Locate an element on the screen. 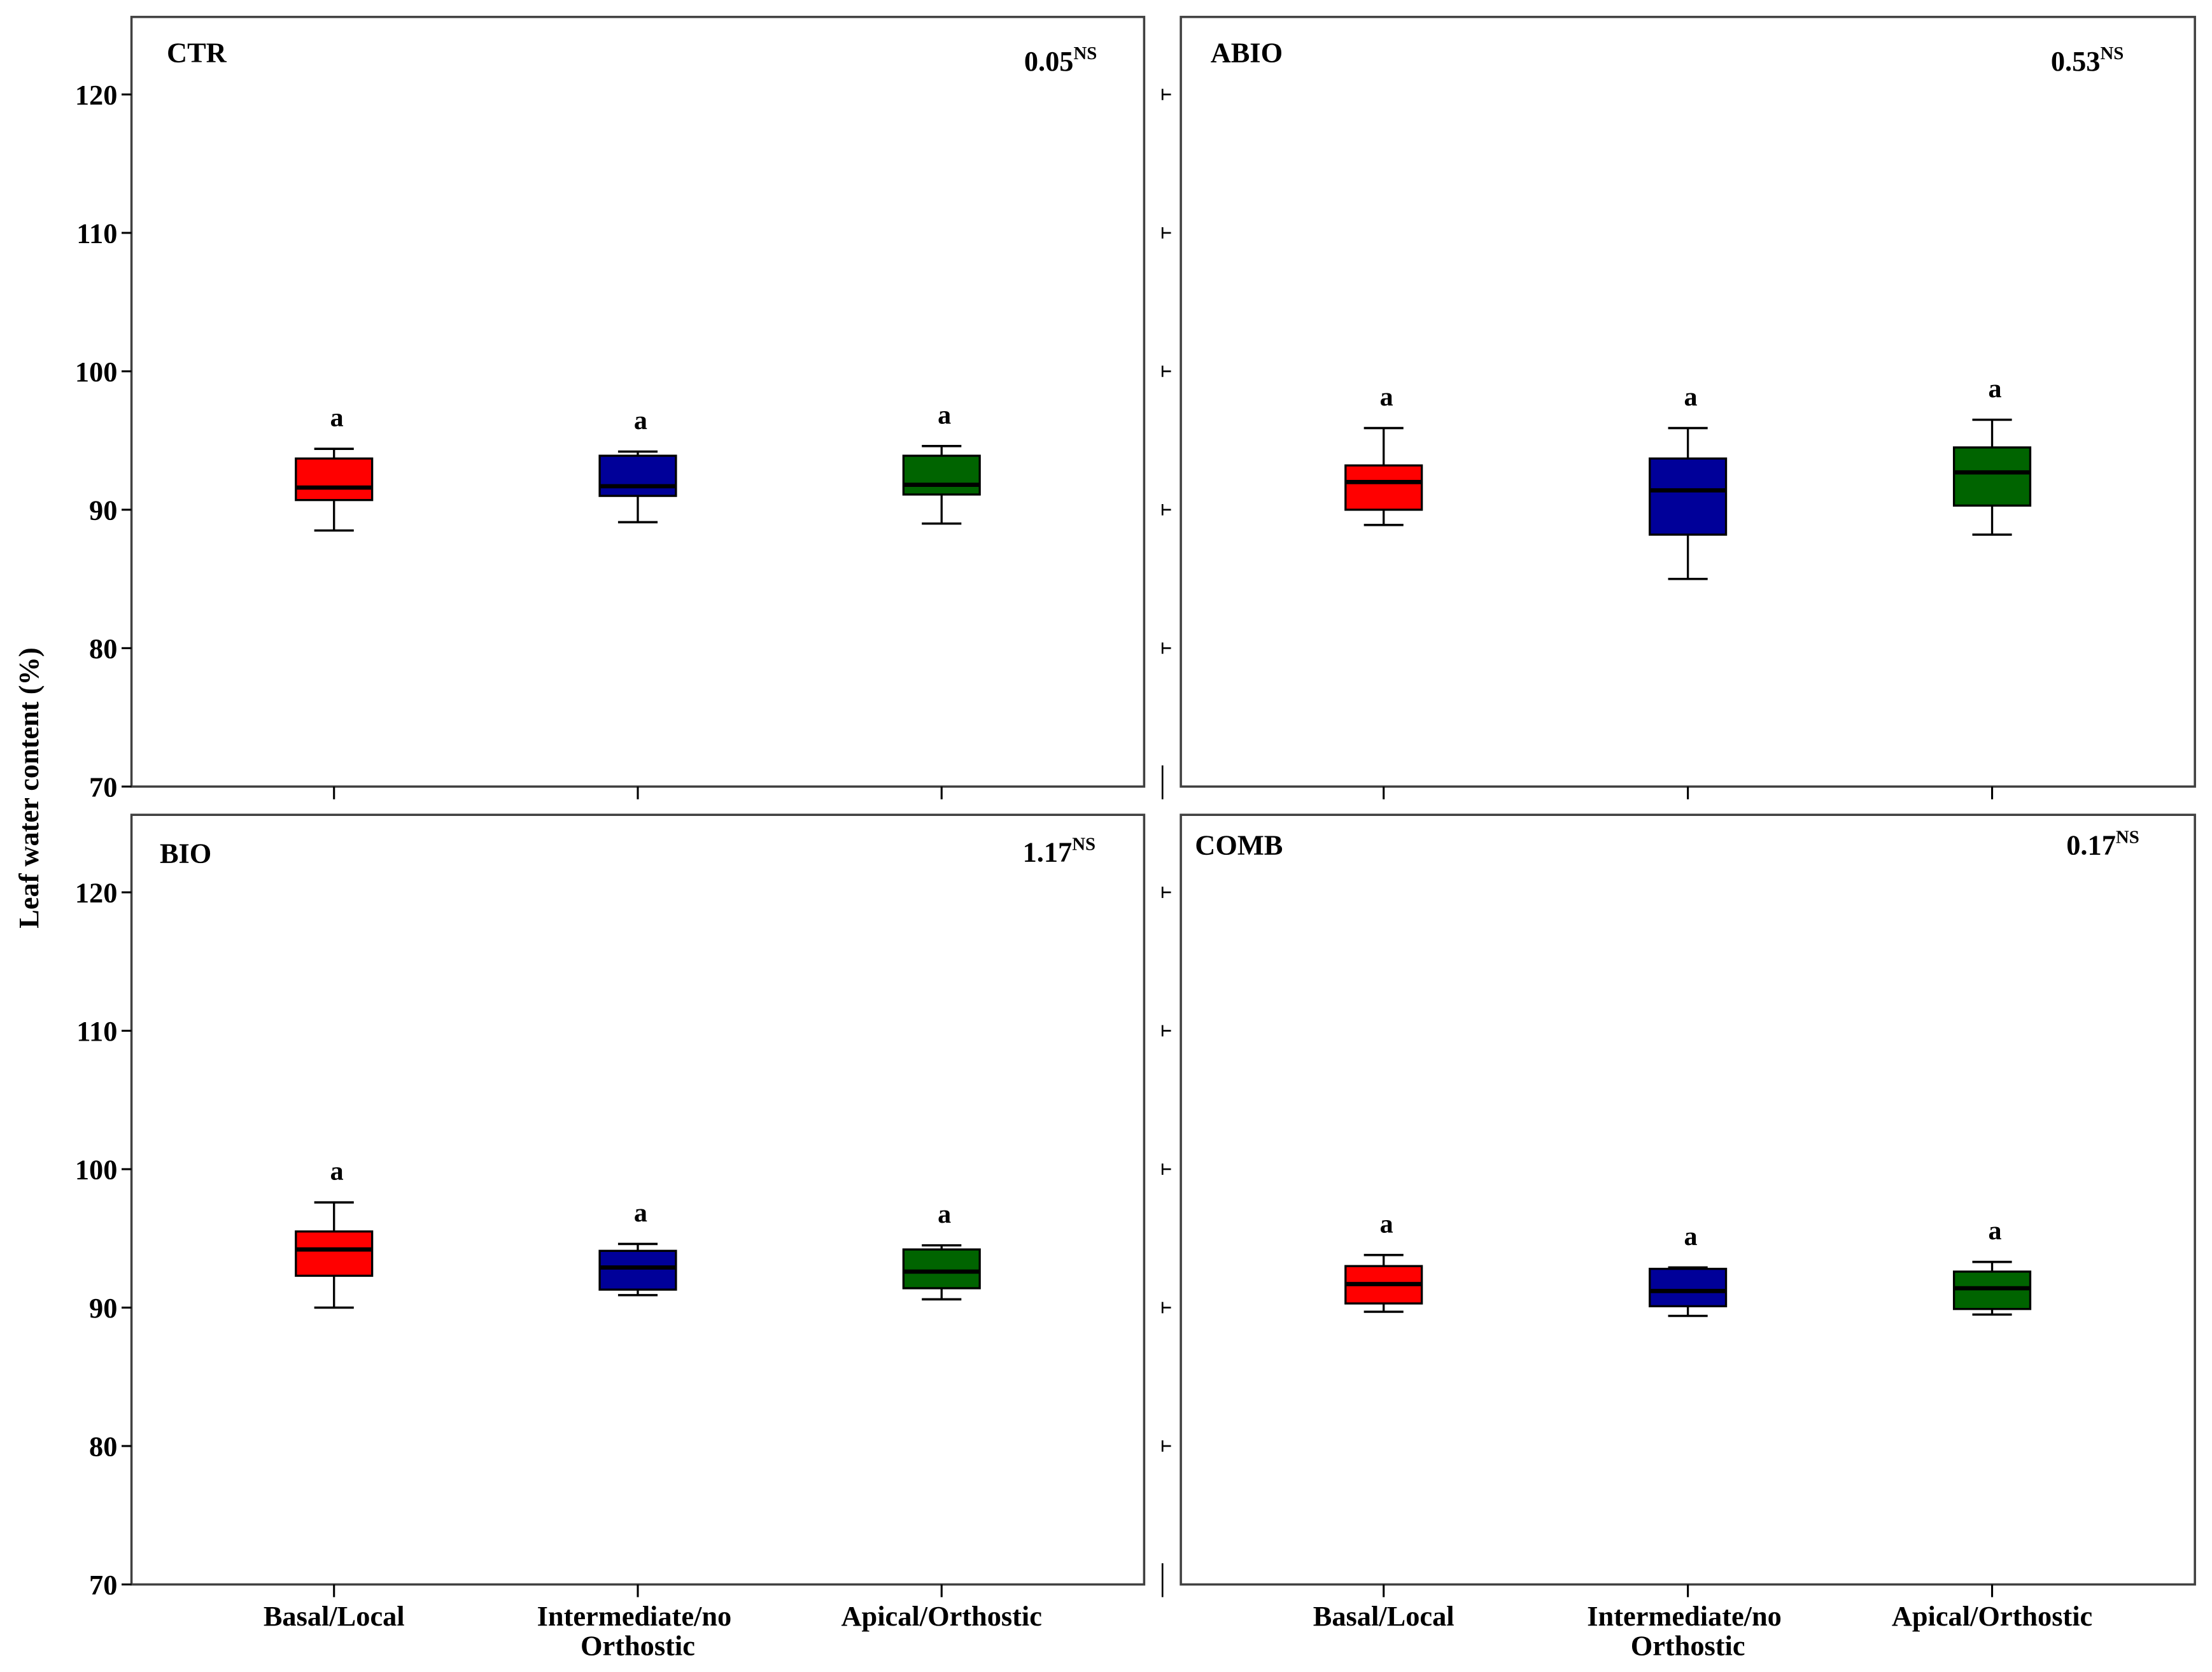  test-statistic: 0.17NS is located at coordinates (2102, 844).